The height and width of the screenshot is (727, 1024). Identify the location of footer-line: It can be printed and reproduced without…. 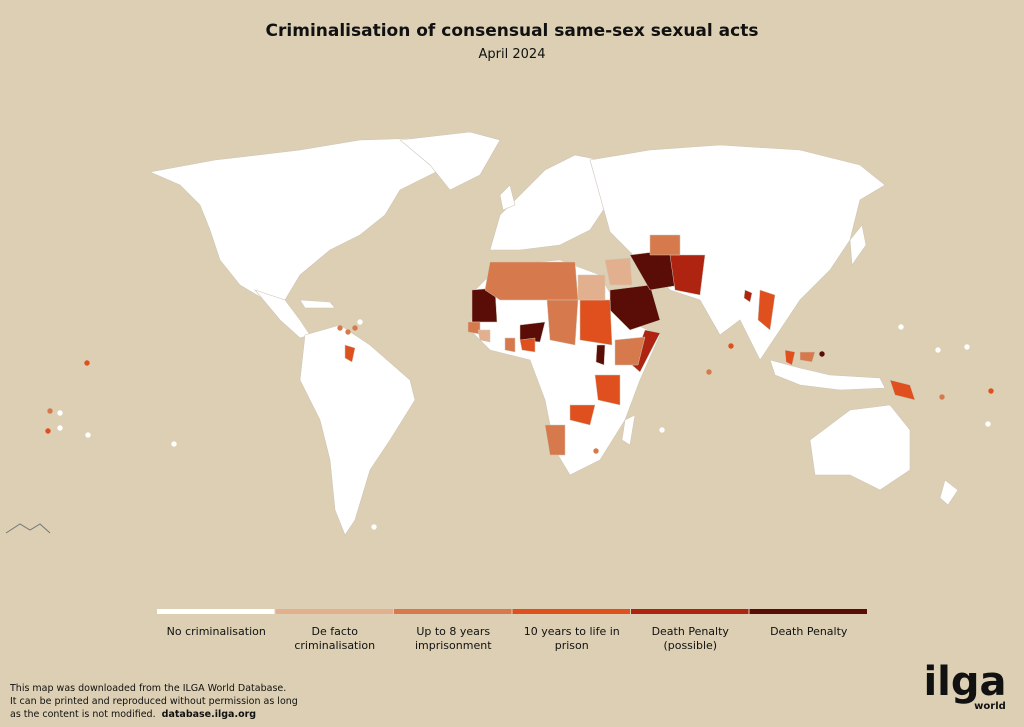
(154, 701).